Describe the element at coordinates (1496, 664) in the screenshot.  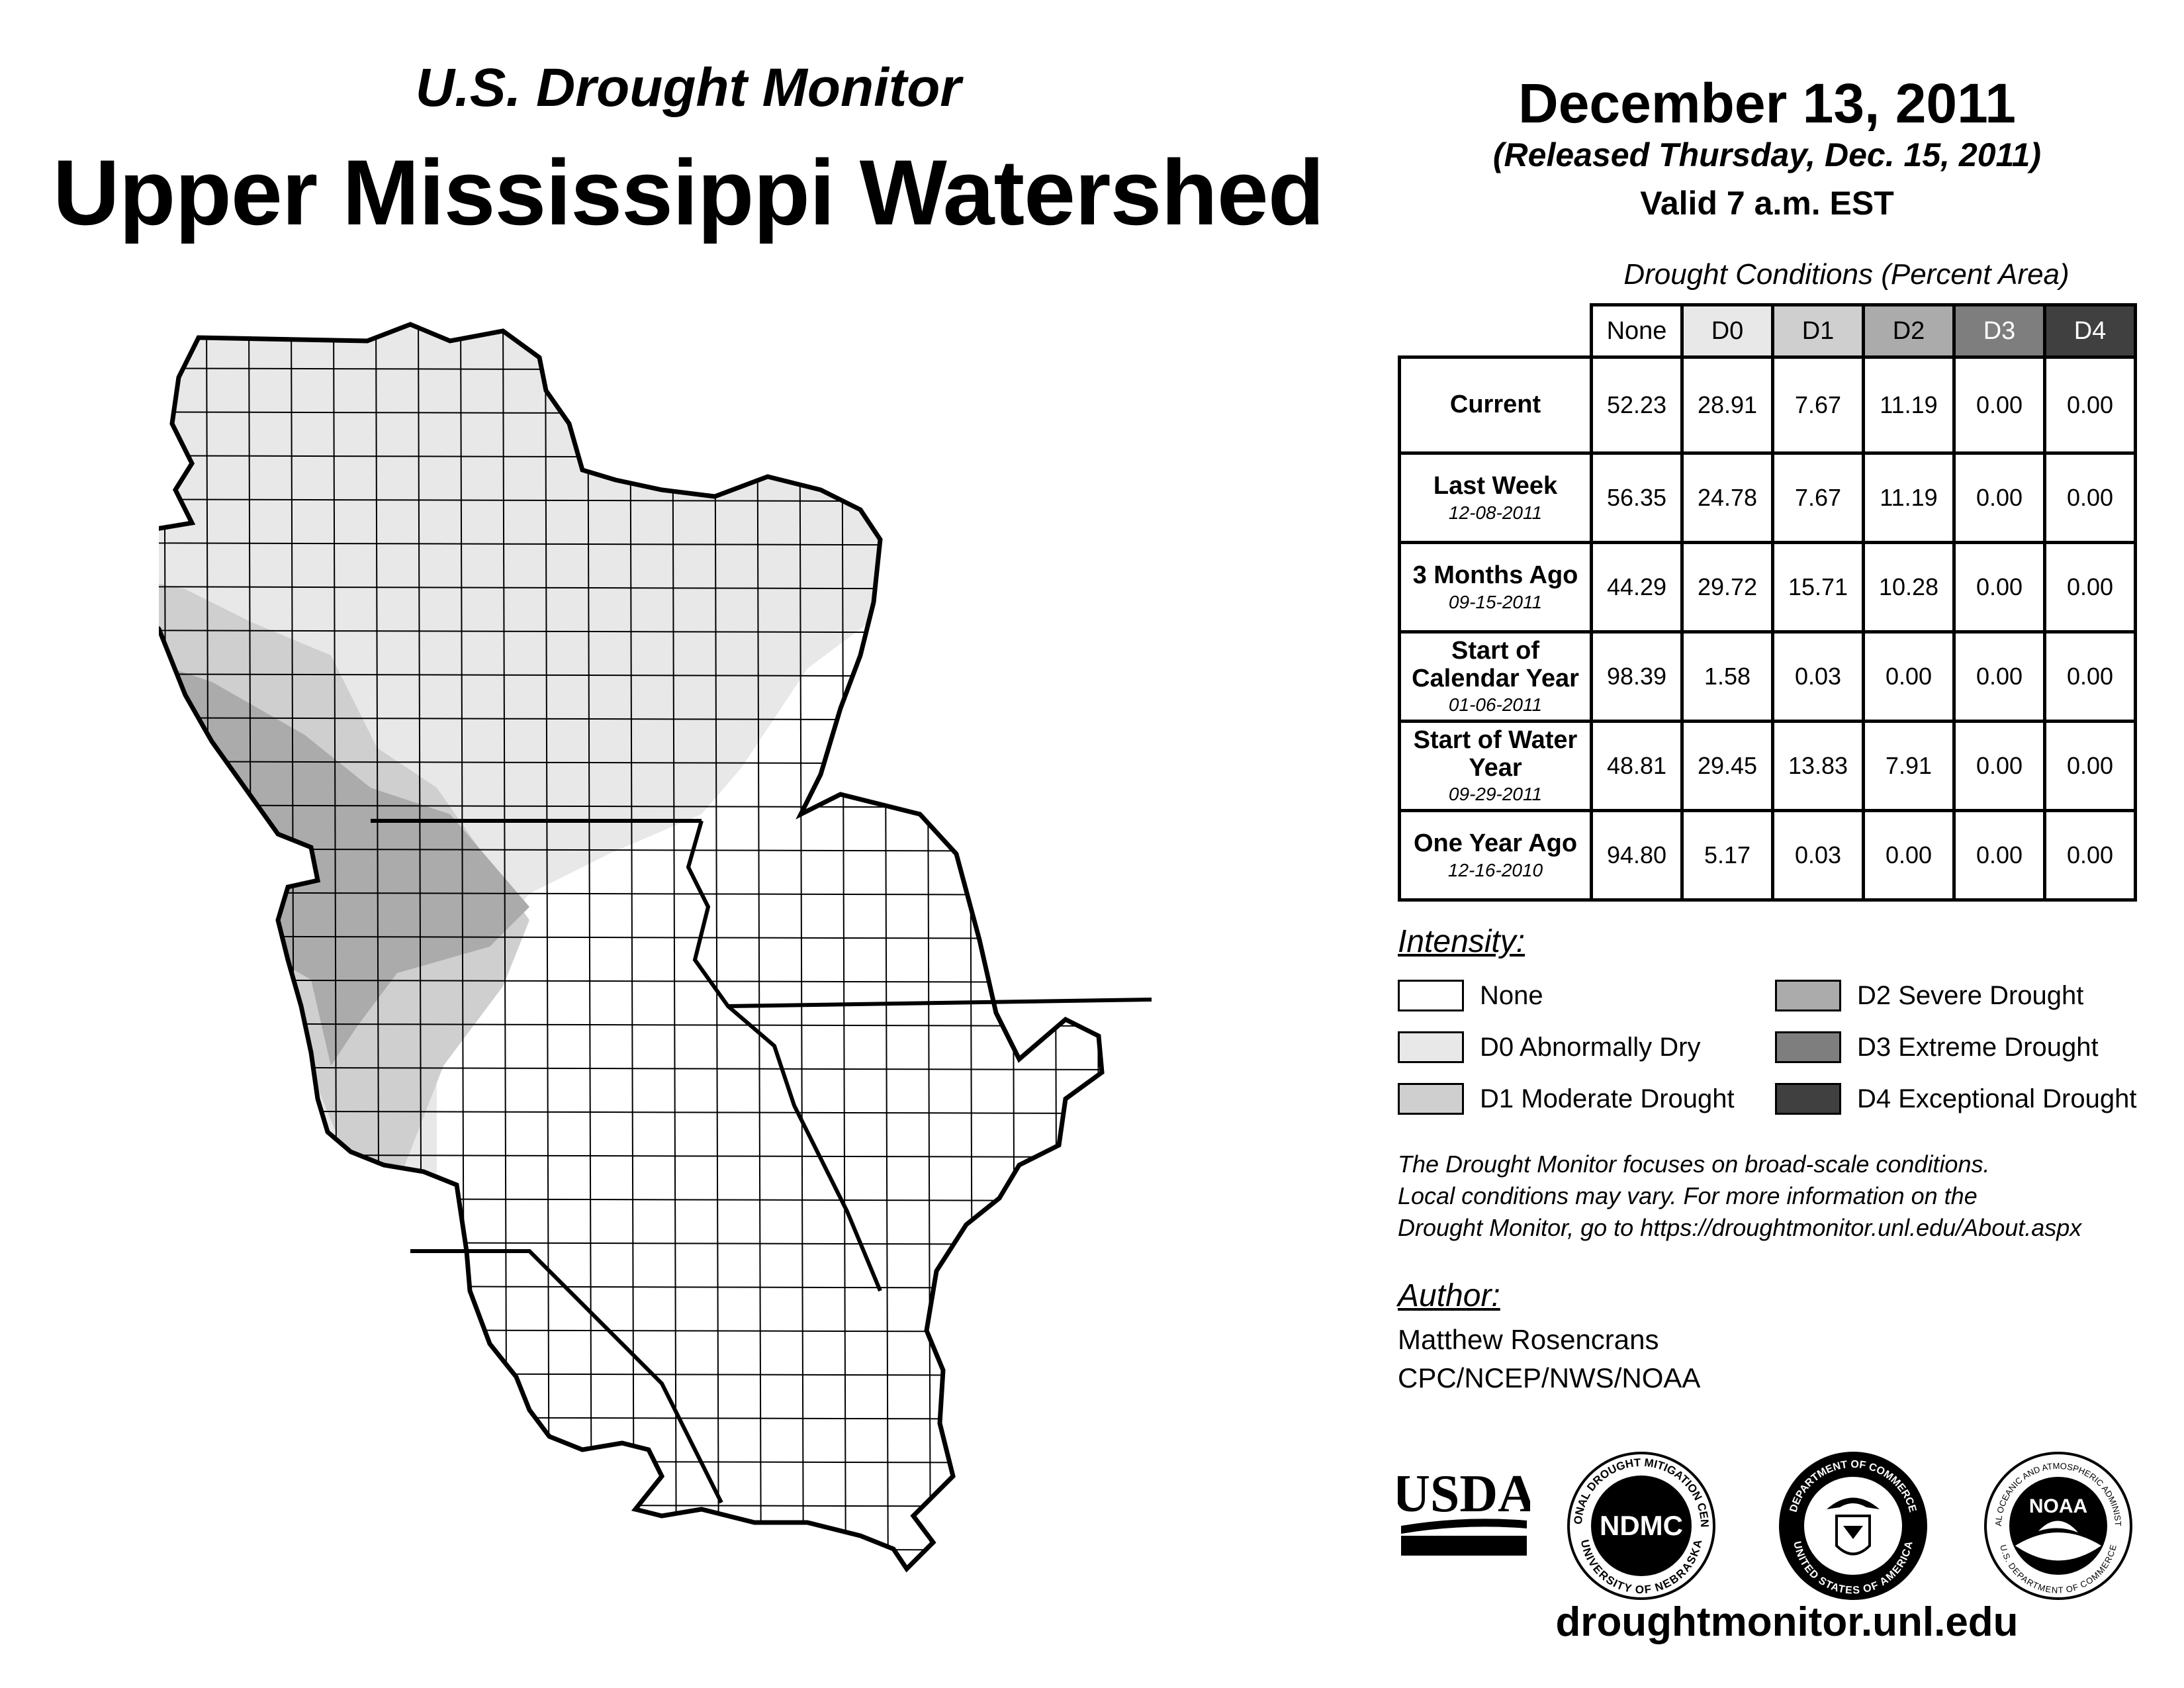
I see `row-label-text: Start of Calendar Year` at that location.